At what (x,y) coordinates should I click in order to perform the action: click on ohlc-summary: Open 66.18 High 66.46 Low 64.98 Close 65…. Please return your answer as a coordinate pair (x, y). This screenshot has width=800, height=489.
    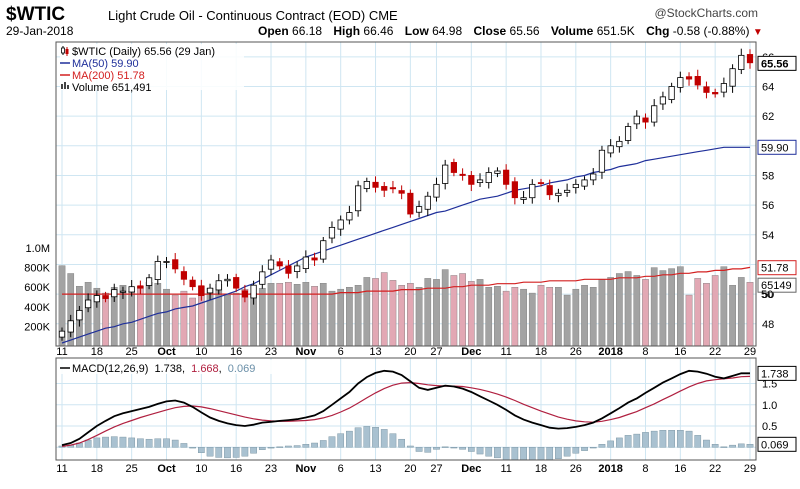
    Looking at the image, I should click on (510, 31).